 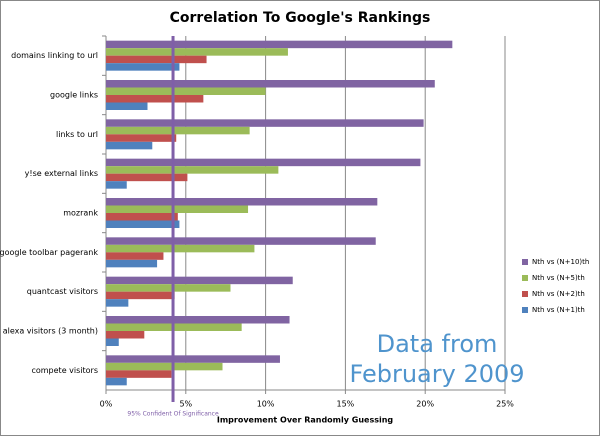 What do you see at coordinates (425, 404) in the screenshot?
I see `x-tick-label: 20%` at bounding box center [425, 404].